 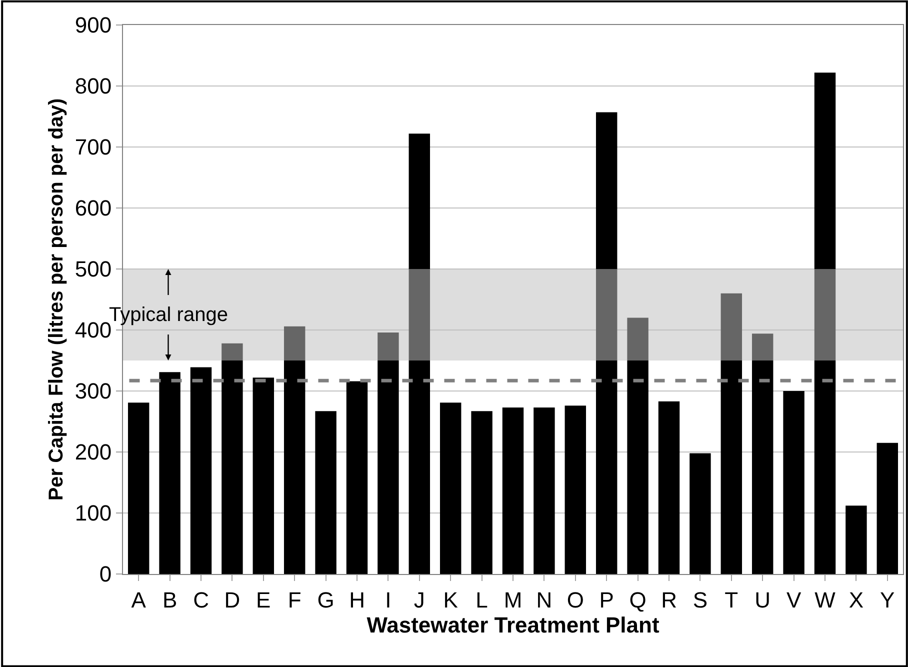 What do you see at coordinates (263, 599) in the screenshot?
I see `x-tick-label: E` at bounding box center [263, 599].